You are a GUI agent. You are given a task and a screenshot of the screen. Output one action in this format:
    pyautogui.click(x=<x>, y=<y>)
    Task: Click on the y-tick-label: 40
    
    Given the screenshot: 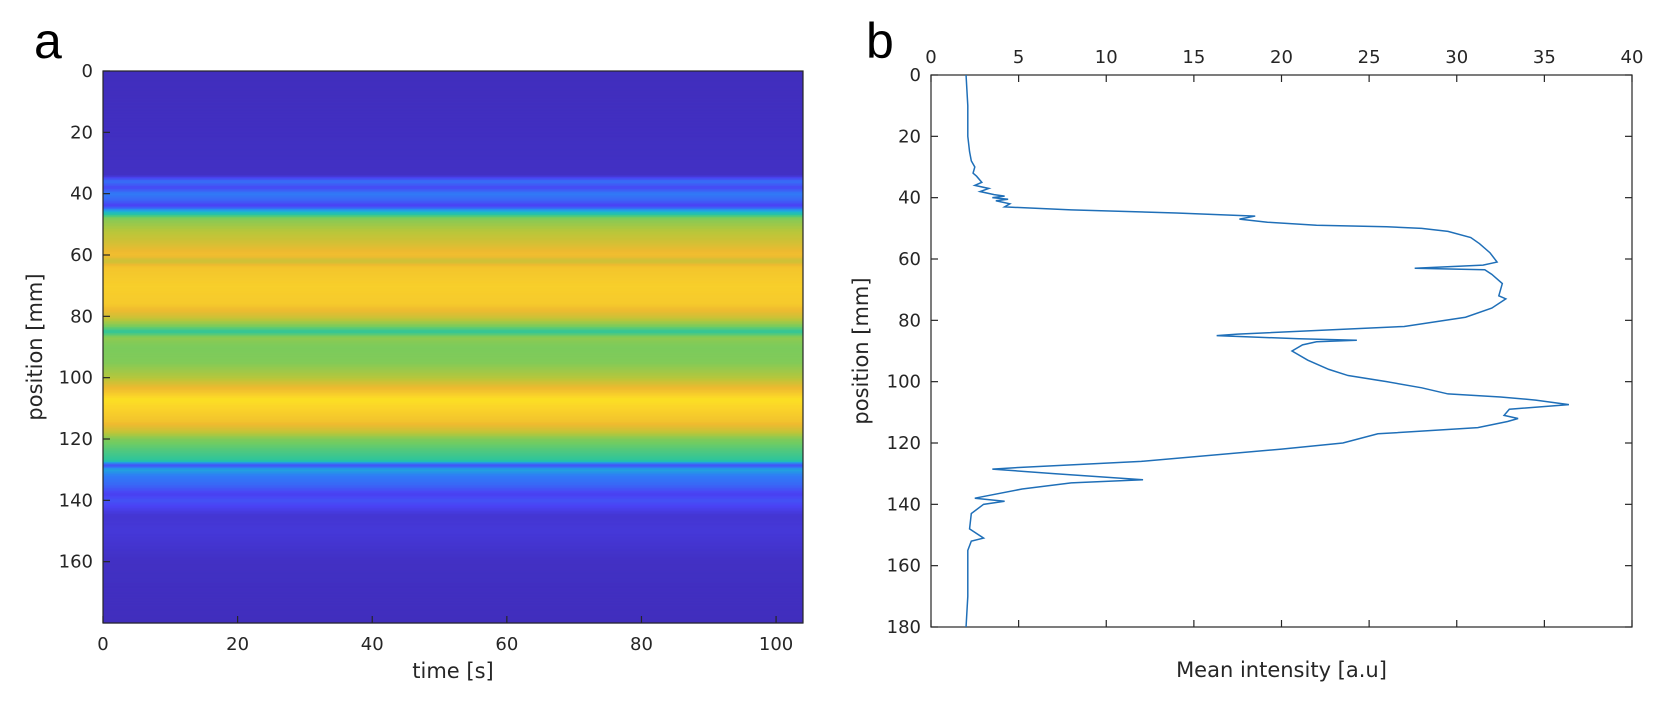 What is the action you would take?
    pyautogui.click(x=81, y=194)
    